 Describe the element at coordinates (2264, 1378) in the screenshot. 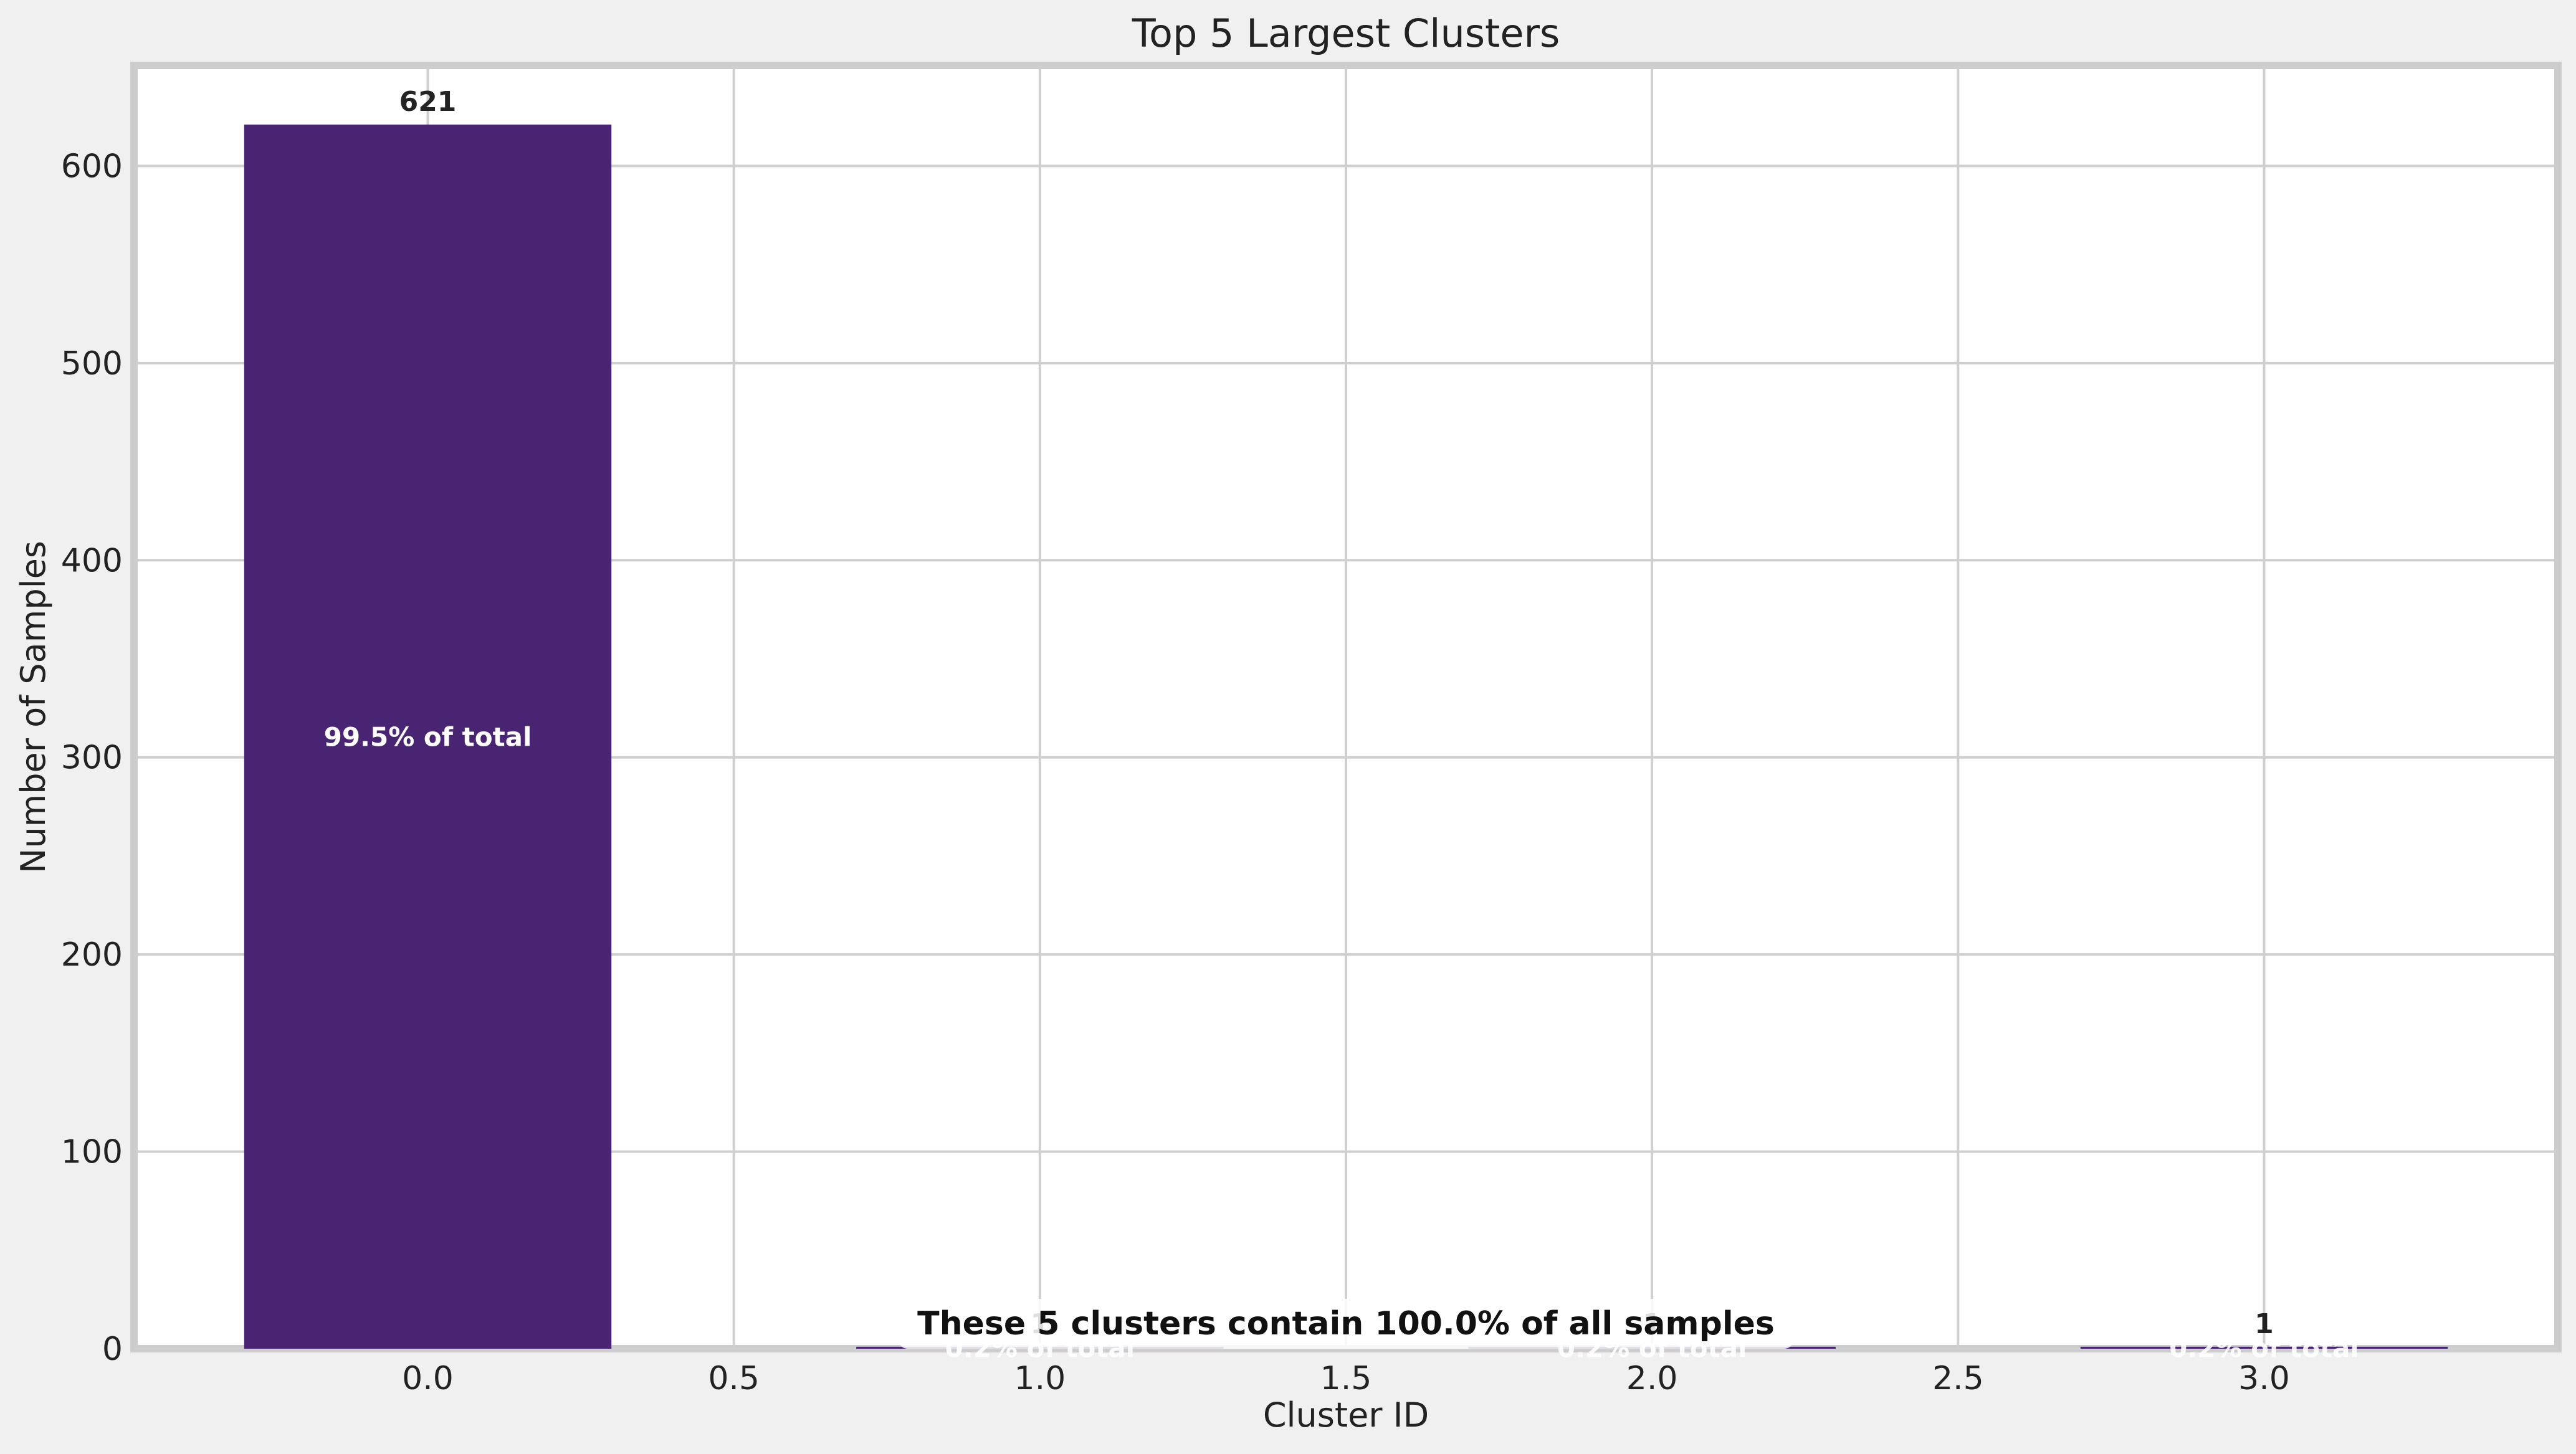

I see `x-tick-label: 3.0` at that location.